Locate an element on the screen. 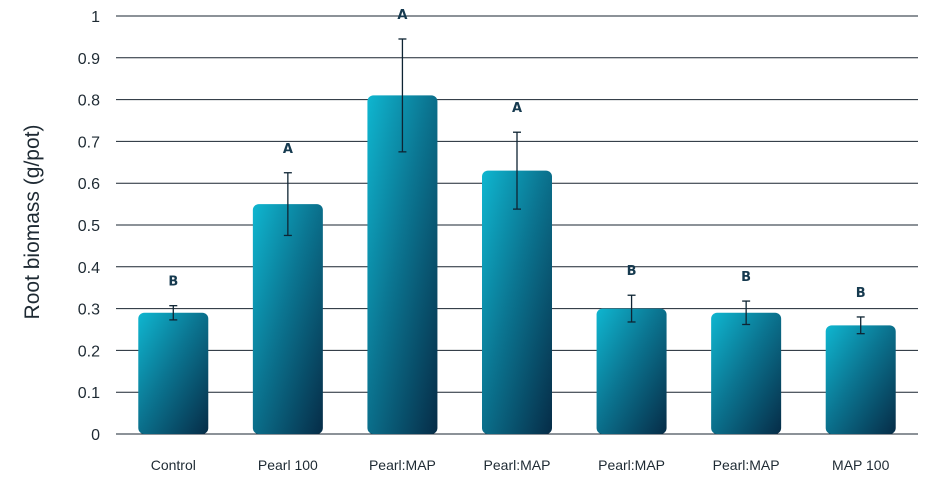 The image size is (927, 481). x-category-label: Control is located at coordinates (173, 465).